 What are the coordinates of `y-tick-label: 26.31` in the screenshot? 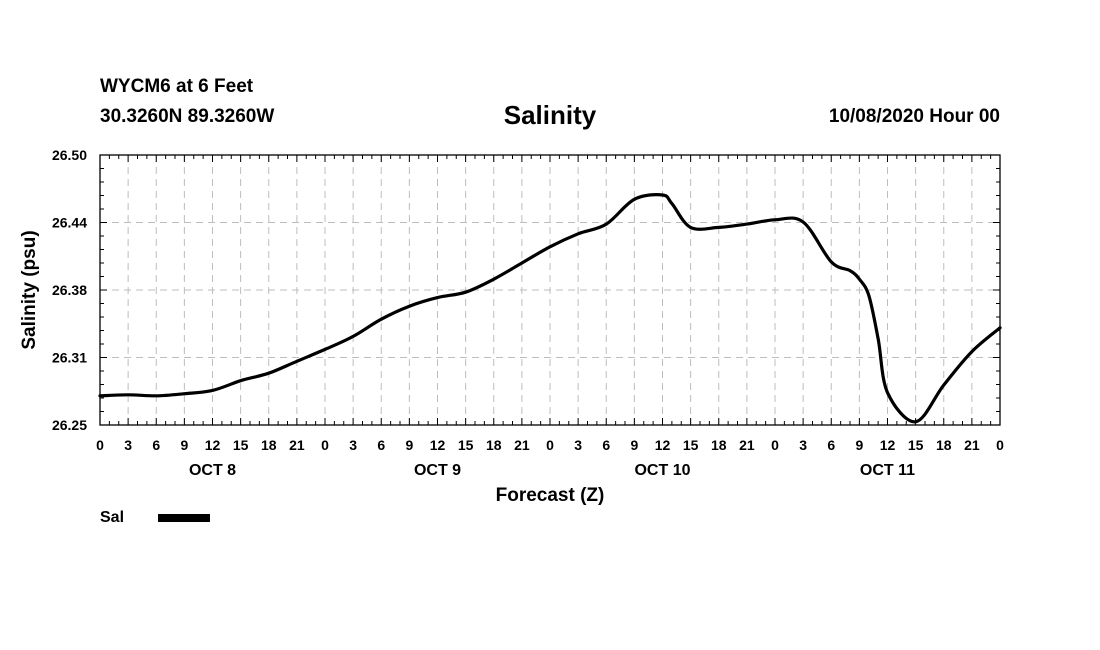 It's located at (69, 358).